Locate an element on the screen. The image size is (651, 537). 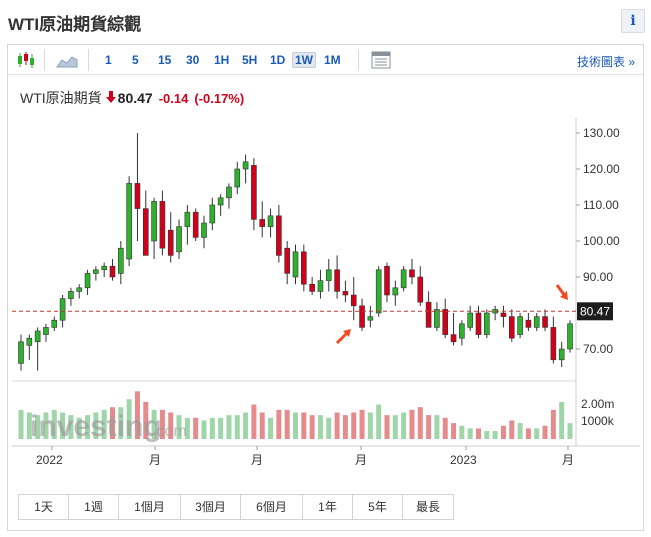
table-view-icon is located at coordinates (381, 60).